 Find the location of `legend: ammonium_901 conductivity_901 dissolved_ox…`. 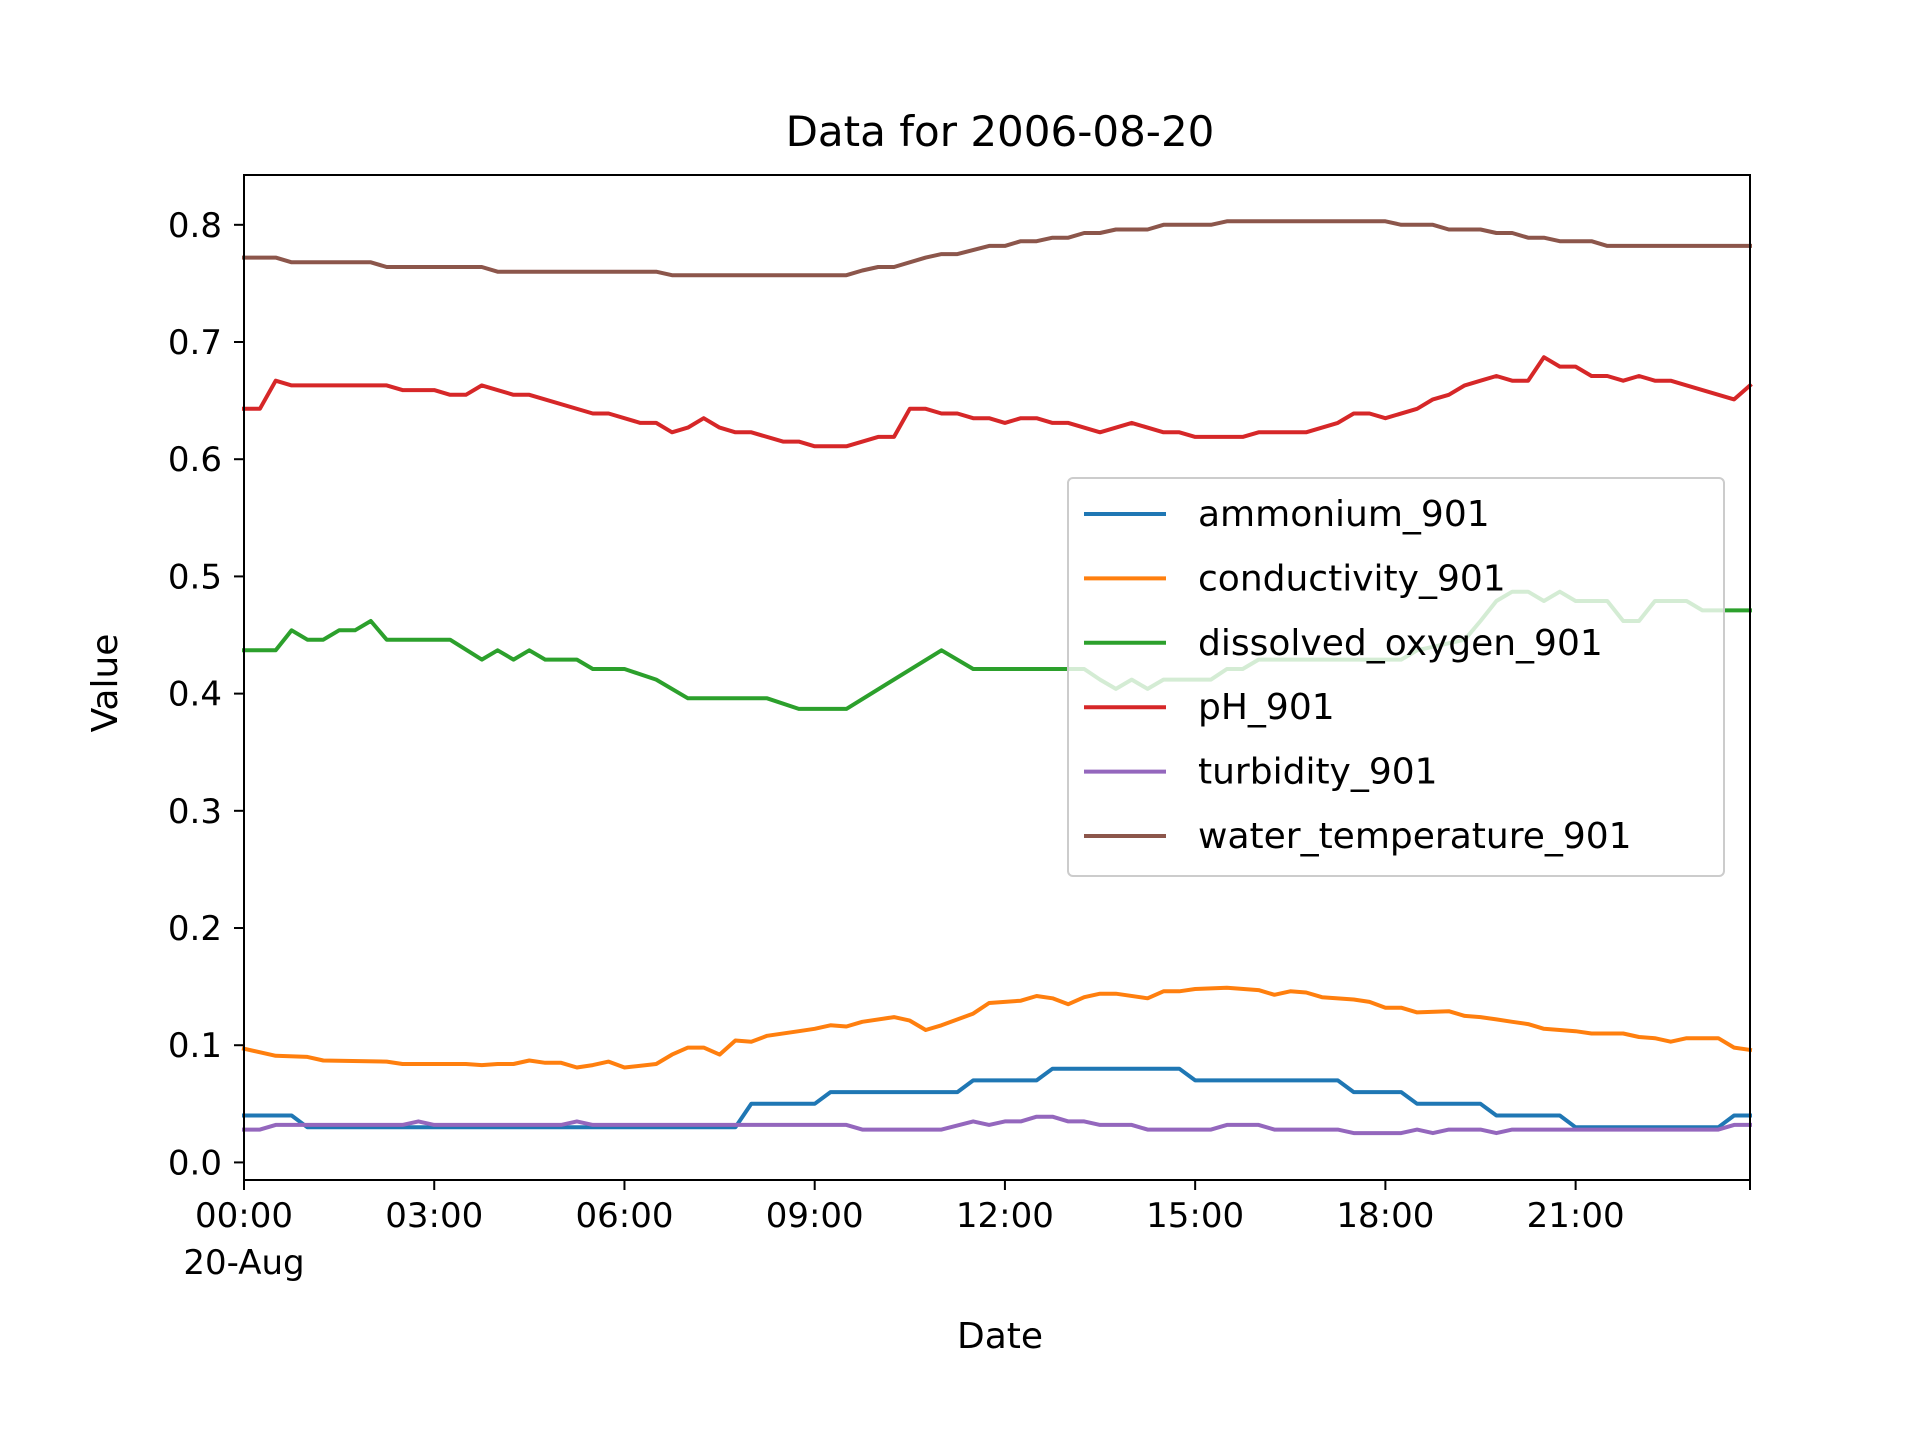

legend: ammonium_901 conductivity_901 dissolved_ox… is located at coordinates (1396, 677).